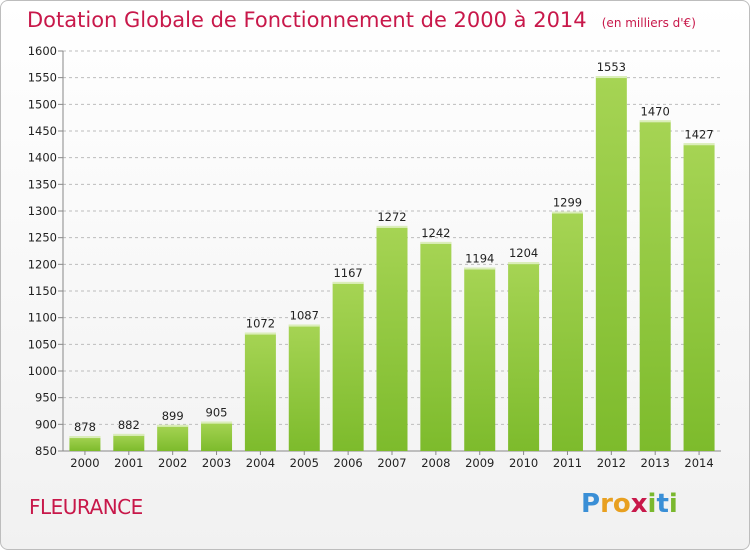  What do you see at coordinates (304, 316) in the screenshot?
I see `data-label: 1087` at bounding box center [304, 316].